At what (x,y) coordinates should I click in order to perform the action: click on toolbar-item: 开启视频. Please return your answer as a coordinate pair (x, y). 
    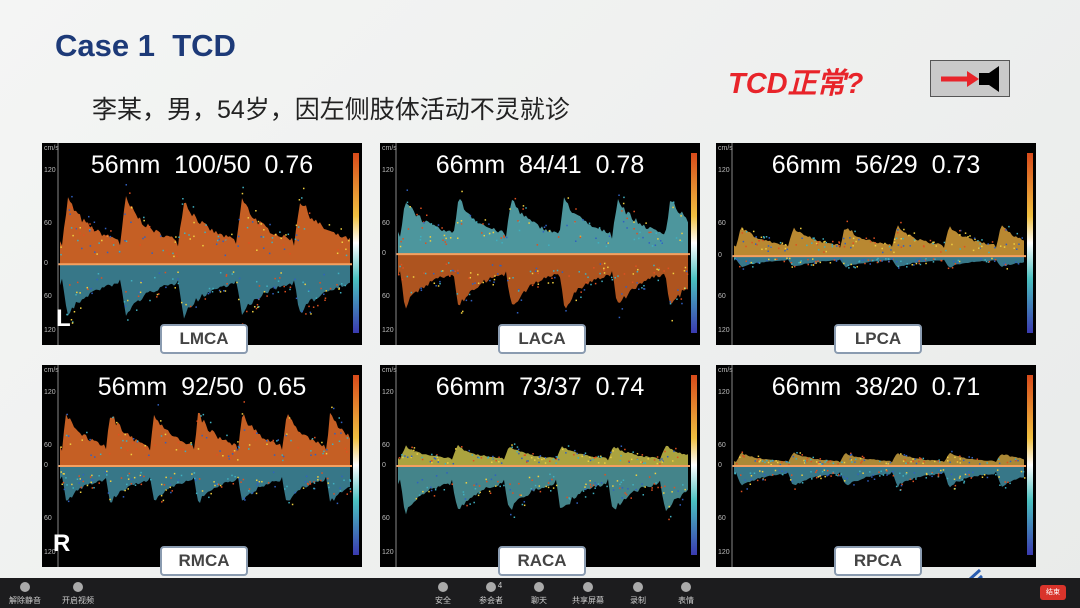
    Looking at the image, I should click on (78, 600).